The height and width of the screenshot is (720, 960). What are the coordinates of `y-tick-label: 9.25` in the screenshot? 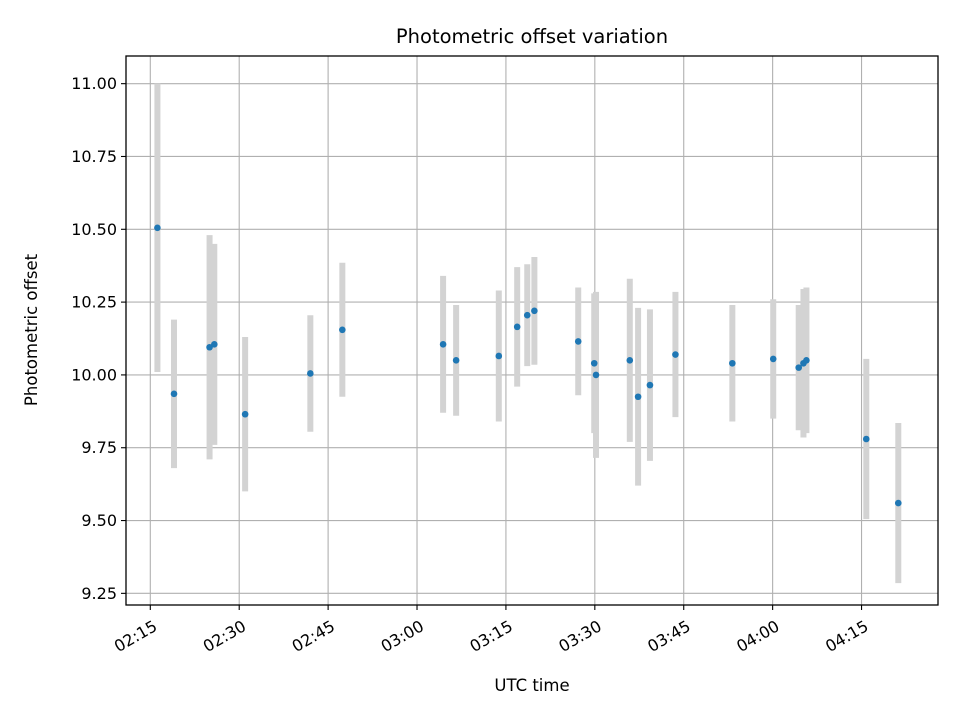 It's located at (99, 593).